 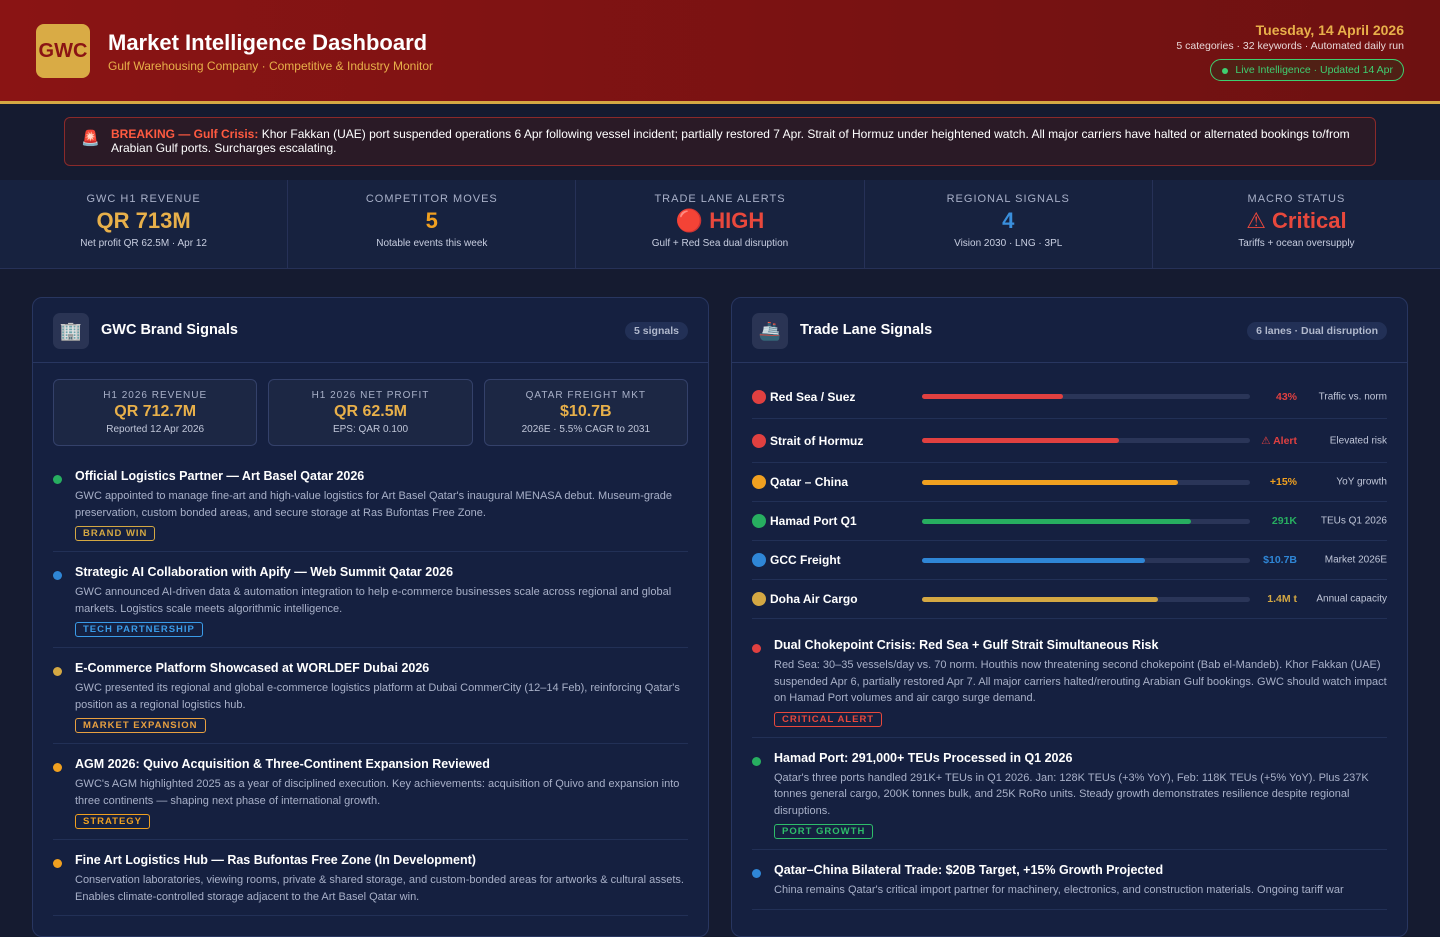 I want to click on lane-value: 43%, so click(x=1286, y=396).